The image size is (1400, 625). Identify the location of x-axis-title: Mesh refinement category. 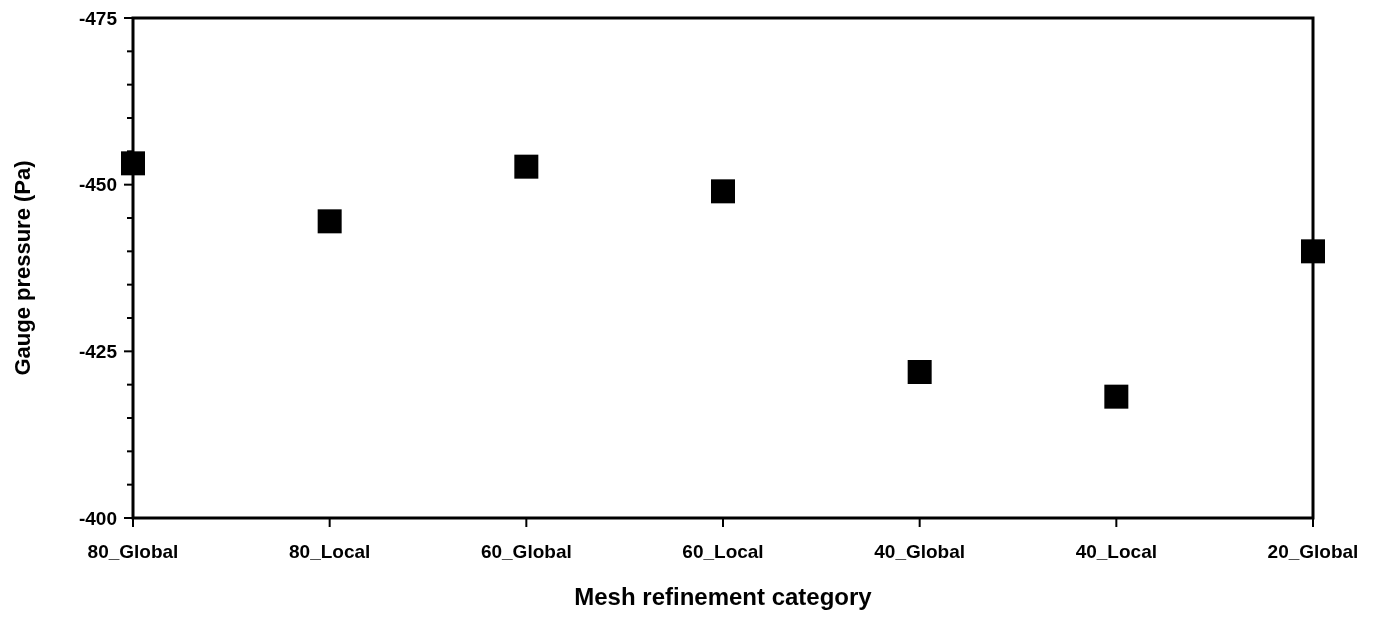
(723, 596).